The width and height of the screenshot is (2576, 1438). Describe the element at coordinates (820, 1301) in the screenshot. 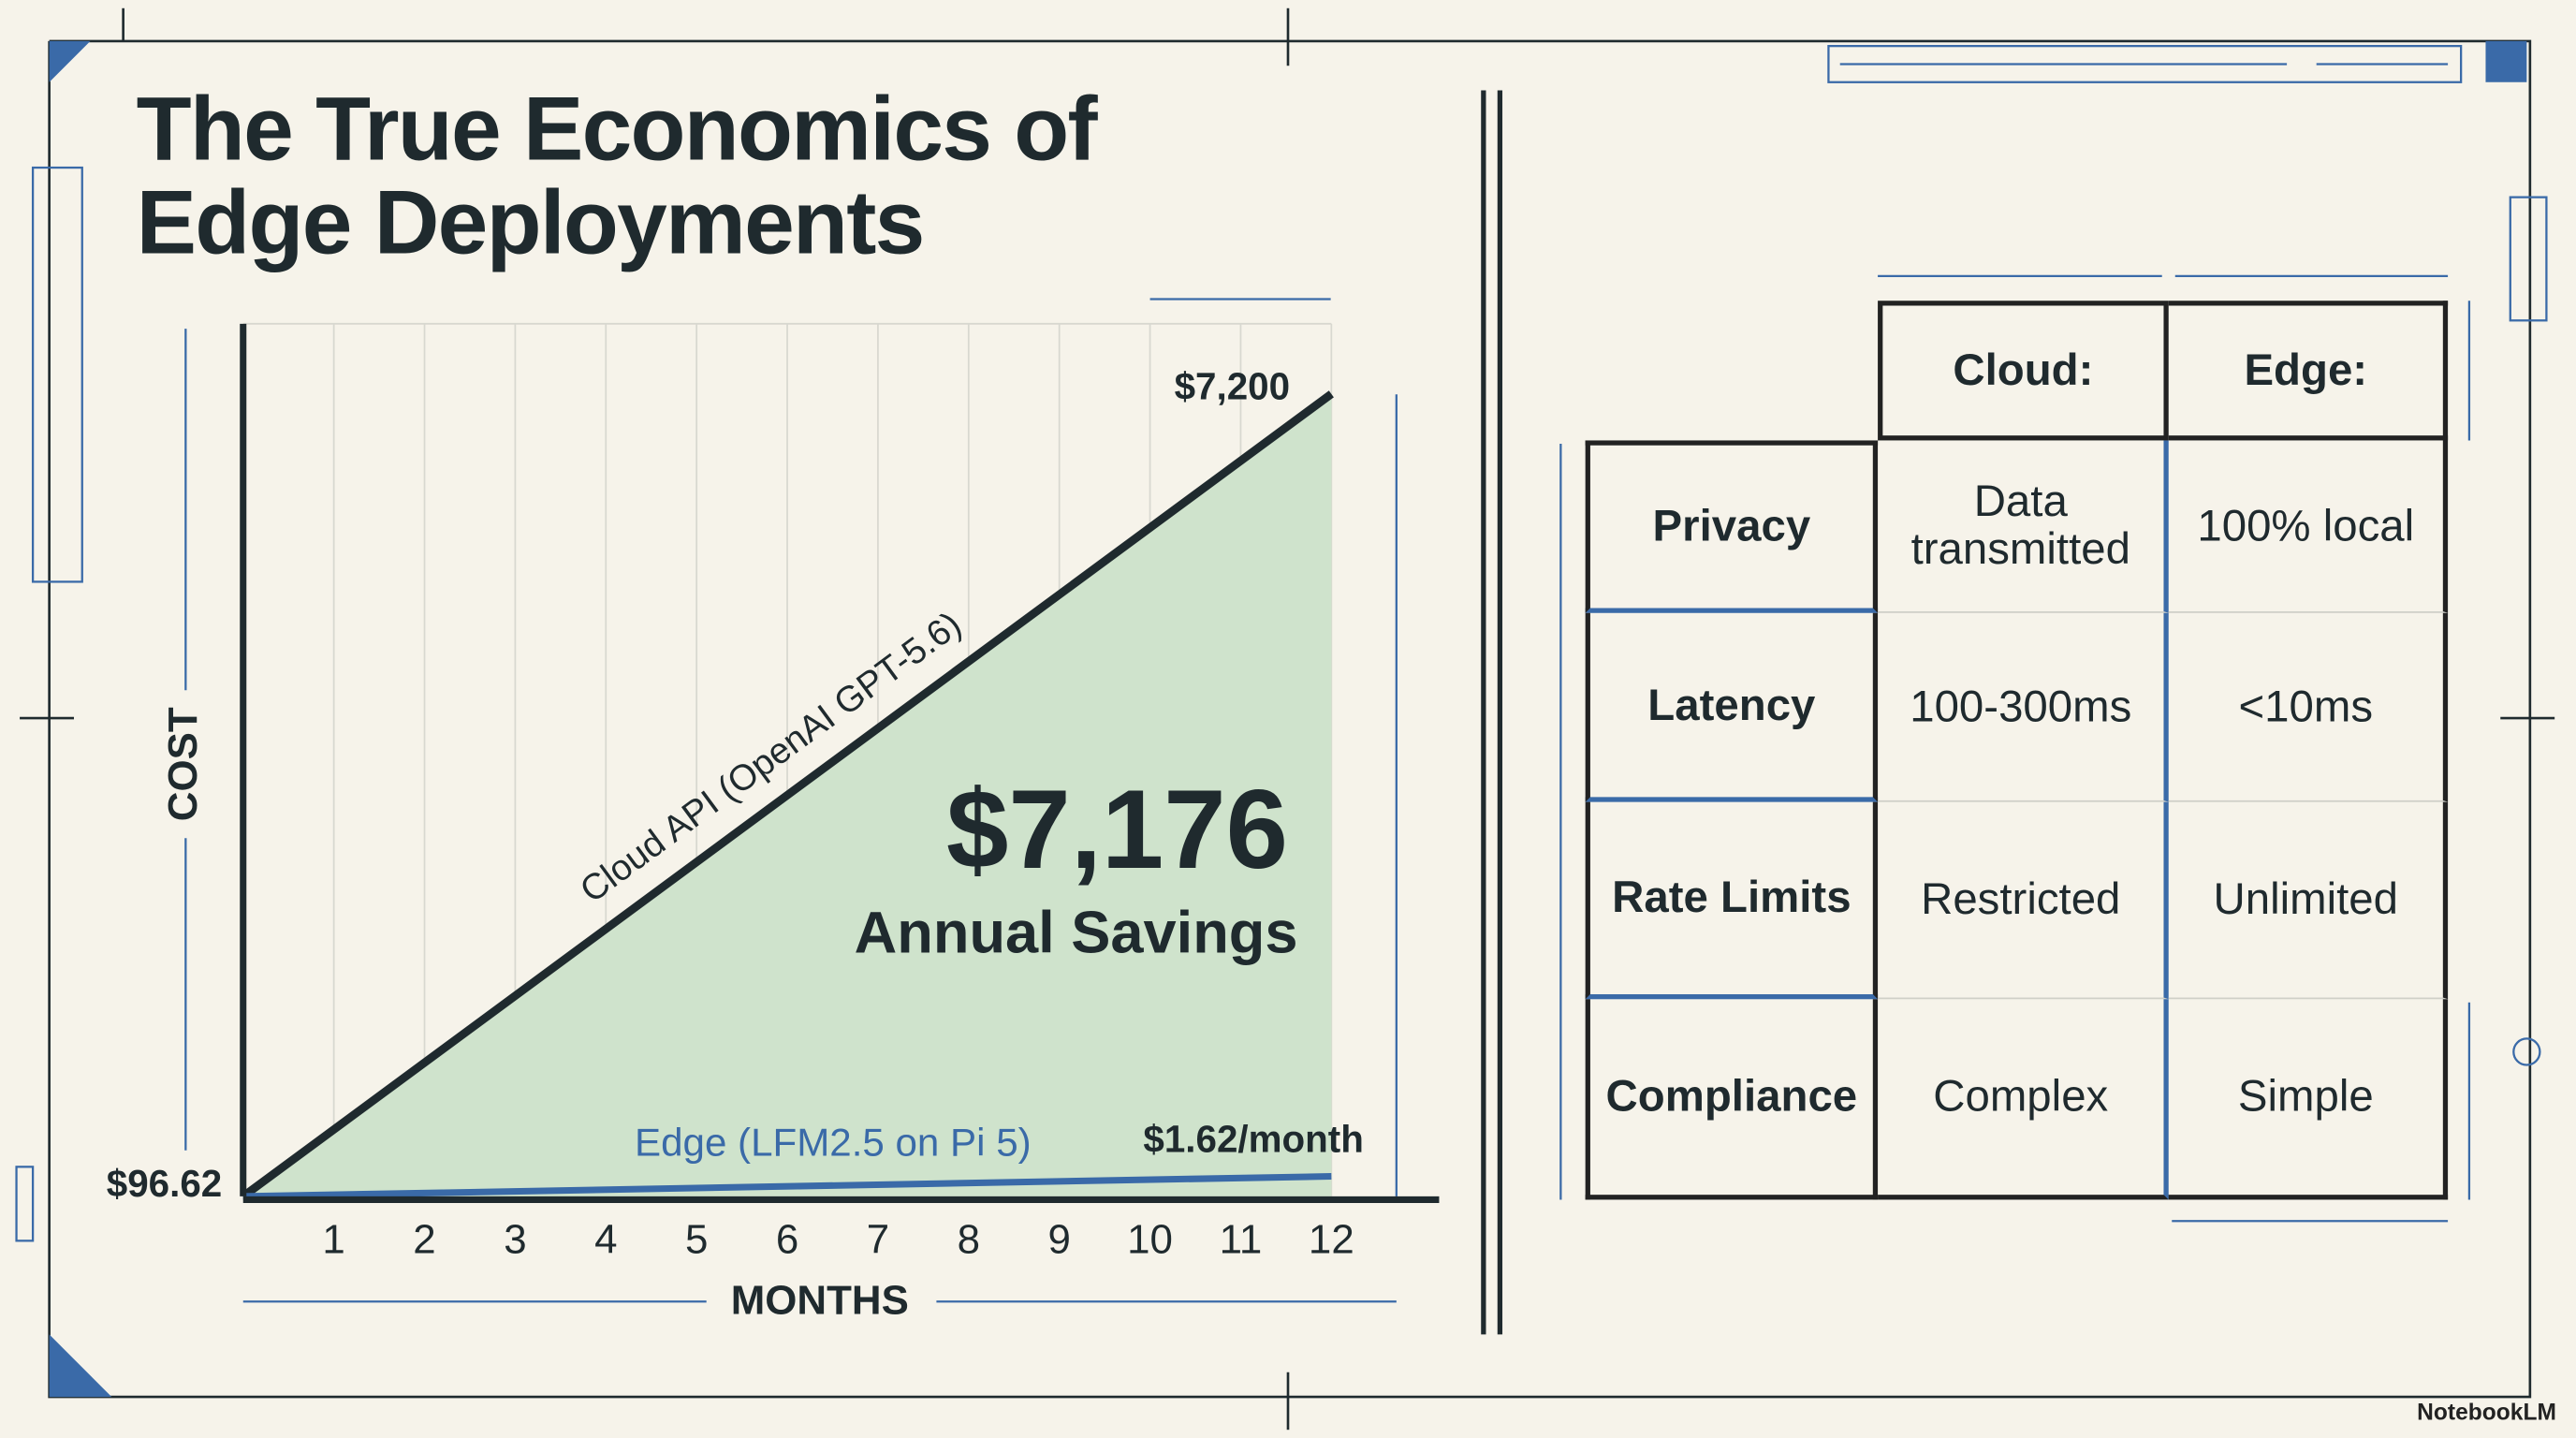

I see `x-axis-label: MONTHS` at that location.